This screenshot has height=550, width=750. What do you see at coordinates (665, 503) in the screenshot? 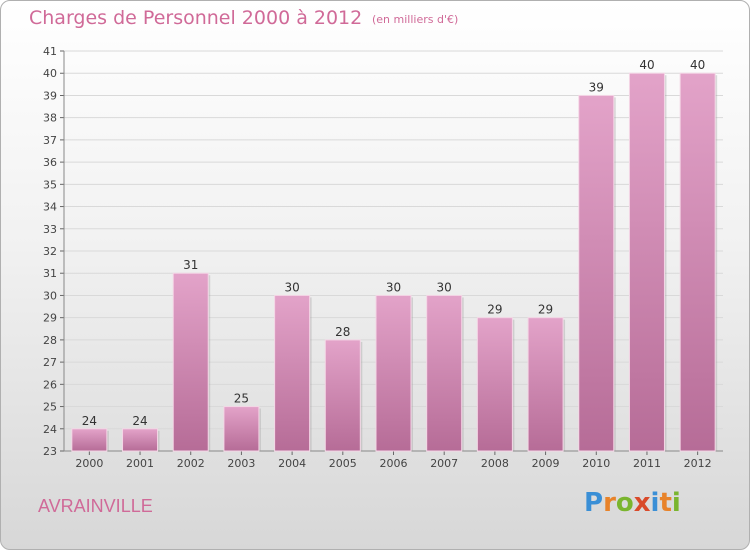
I see `logo-letter: t` at bounding box center [665, 503].